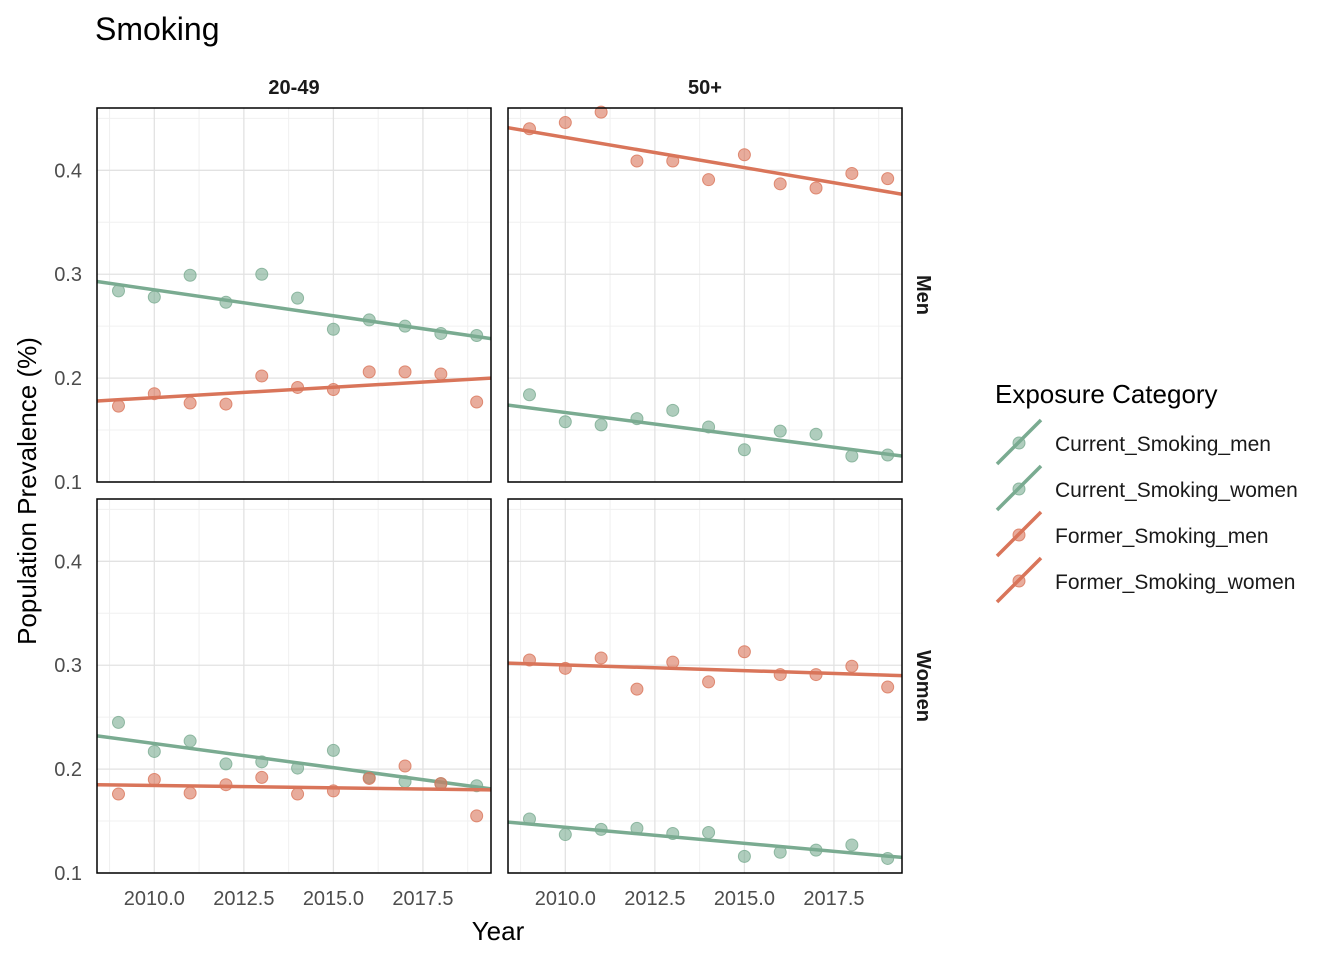  What do you see at coordinates (923, 686) in the screenshot?
I see `facet-row-label: Women` at bounding box center [923, 686].